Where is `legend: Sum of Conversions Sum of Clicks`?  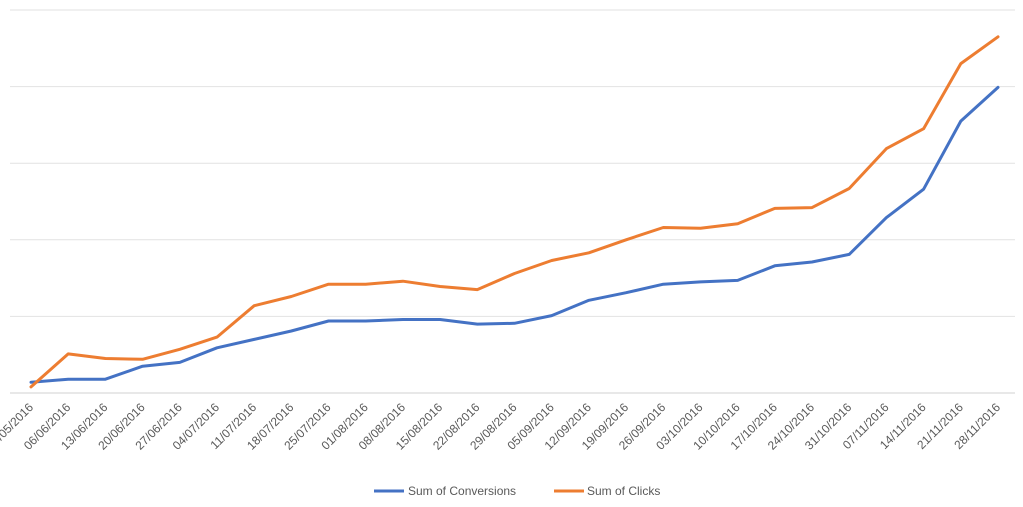
legend: Sum of Conversions Sum of Clicks is located at coordinates (517, 491).